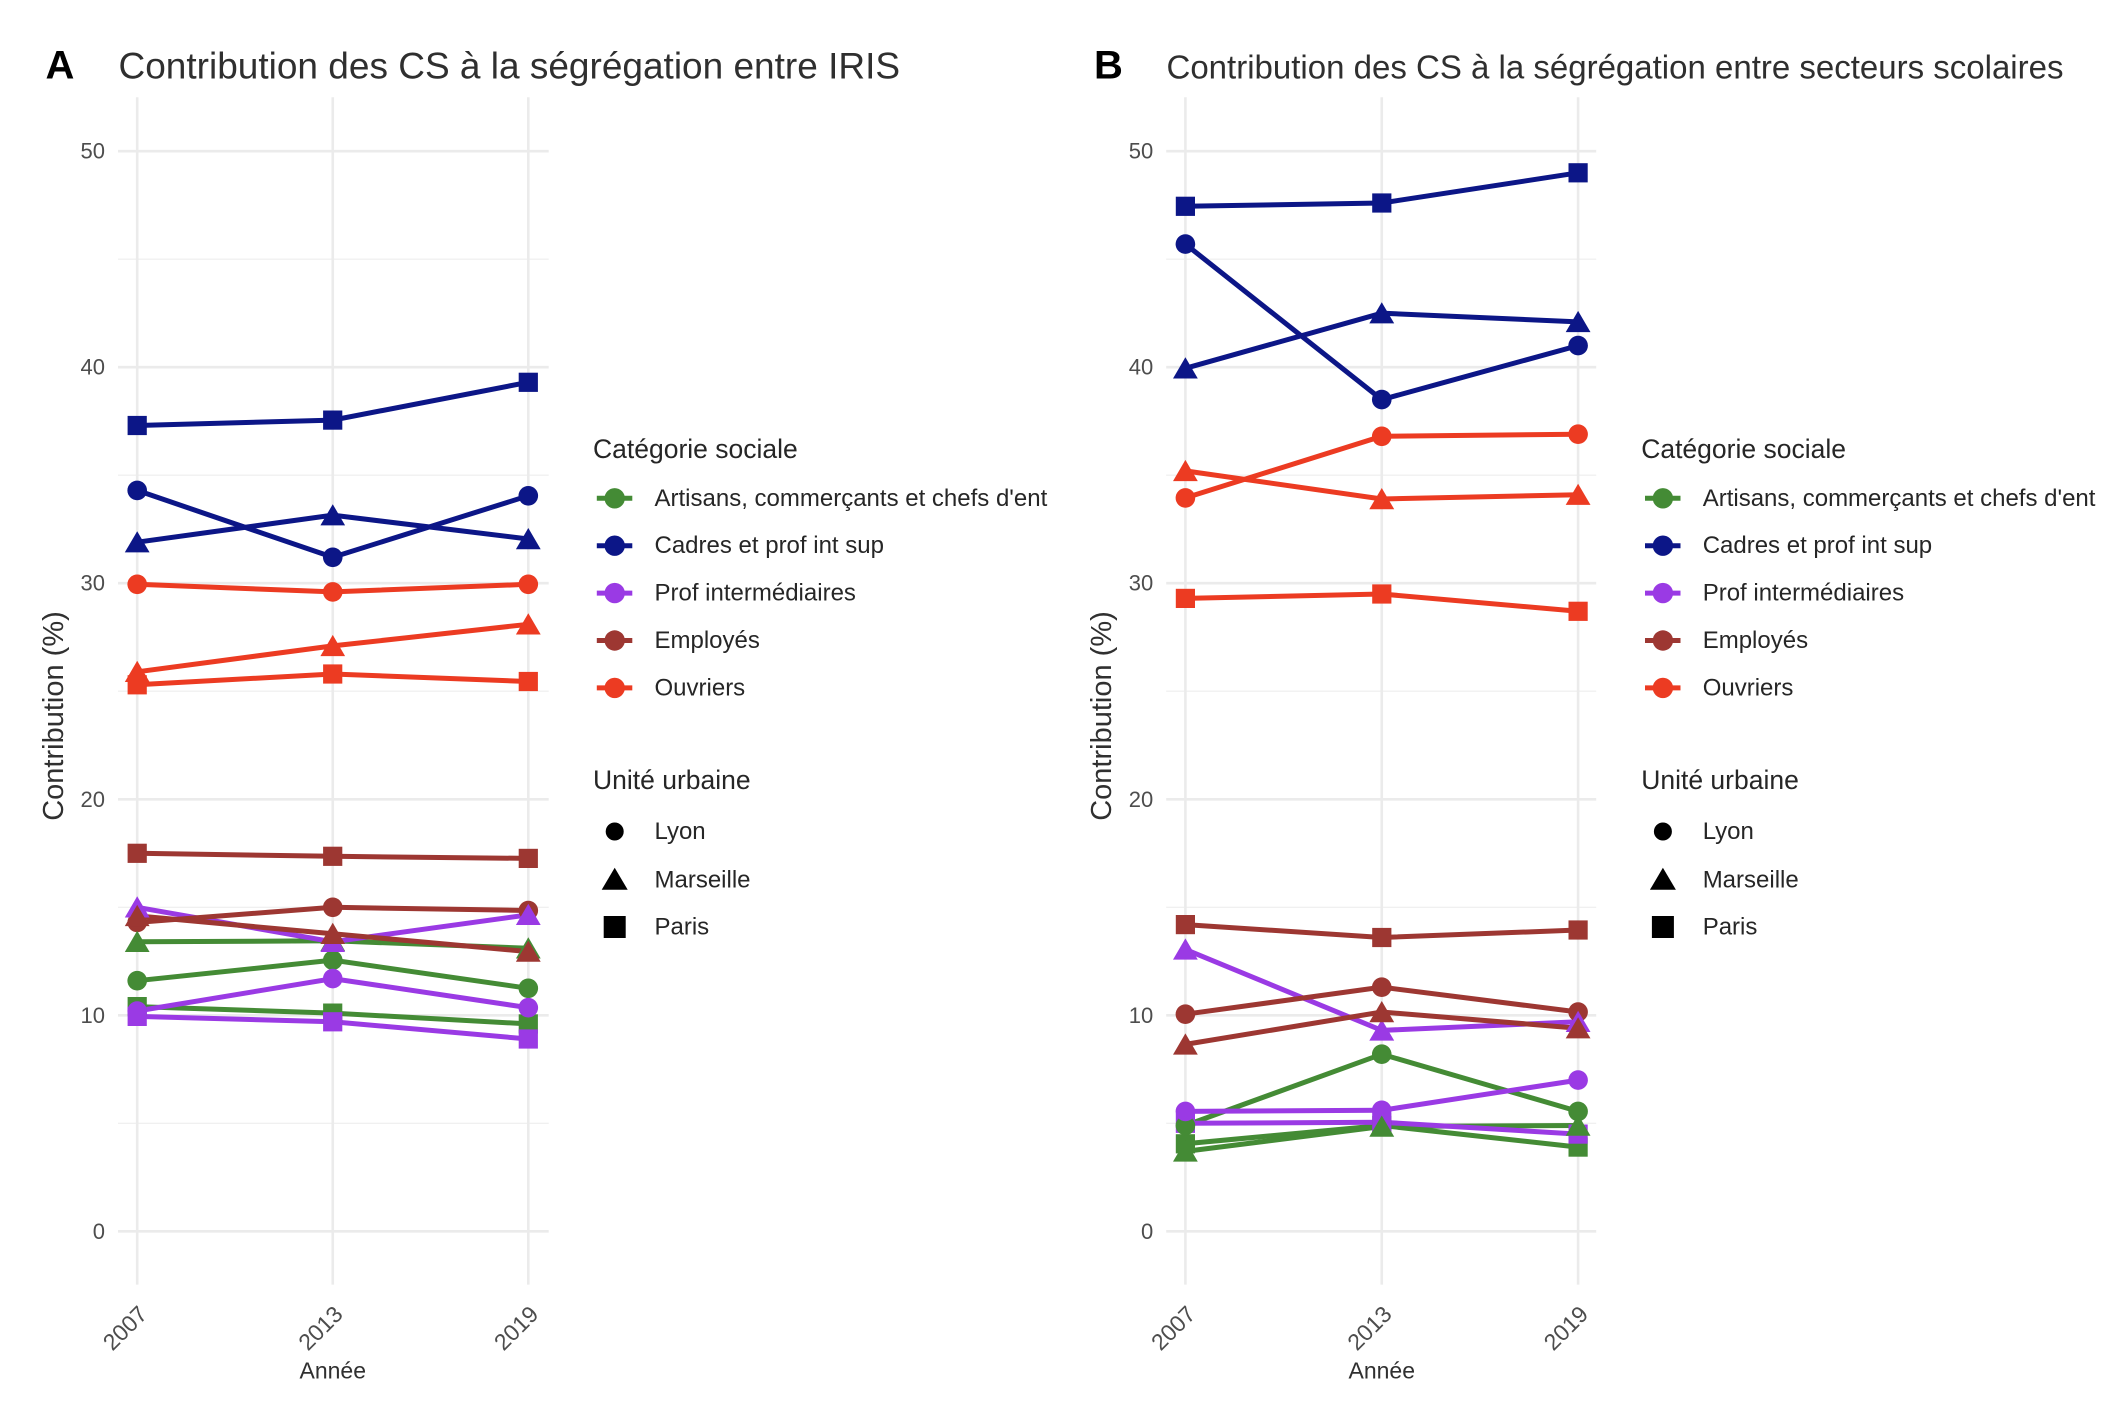 Image resolution: width=2126 pixels, height=1420 pixels. Describe the element at coordinates (60, 66) in the screenshot. I see `svg-text: A` at that location.